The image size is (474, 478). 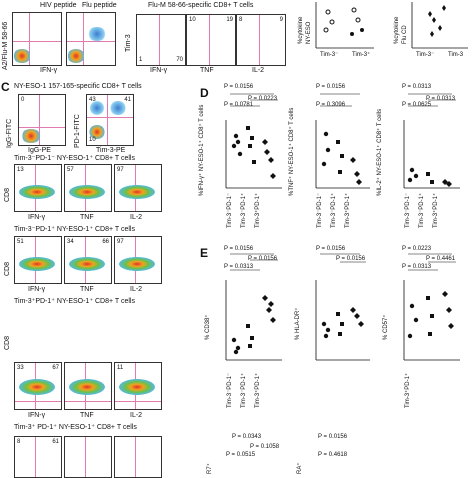 I want to click on d-xtick-7: Tim-3⁻PD-1⁻, so click(x=408, y=210).